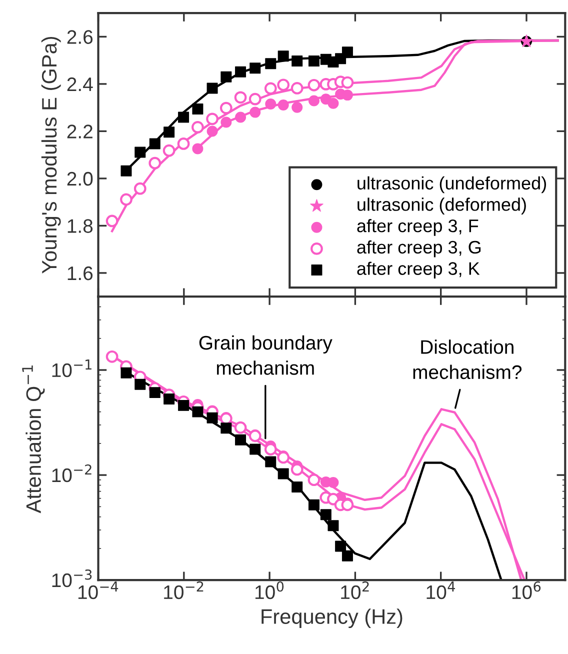 This screenshot has height=654, width=568. What do you see at coordinates (79, 131) in the screenshot?
I see `y-tick-label: 2.2` at bounding box center [79, 131].